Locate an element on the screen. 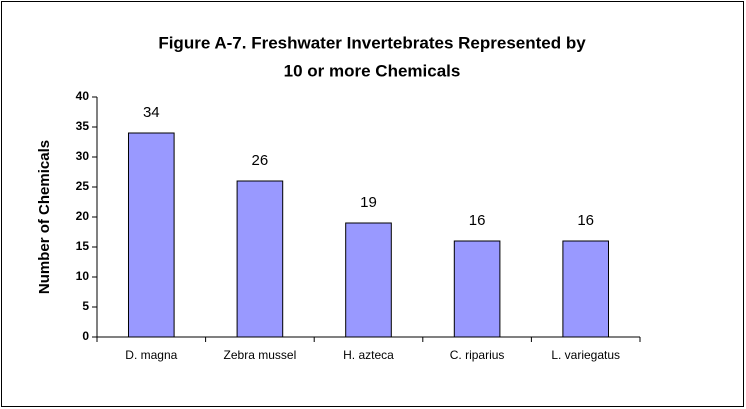 This screenshot has width=746, height=409. y-tick-label: 0 is located at coordinates (85, 336).